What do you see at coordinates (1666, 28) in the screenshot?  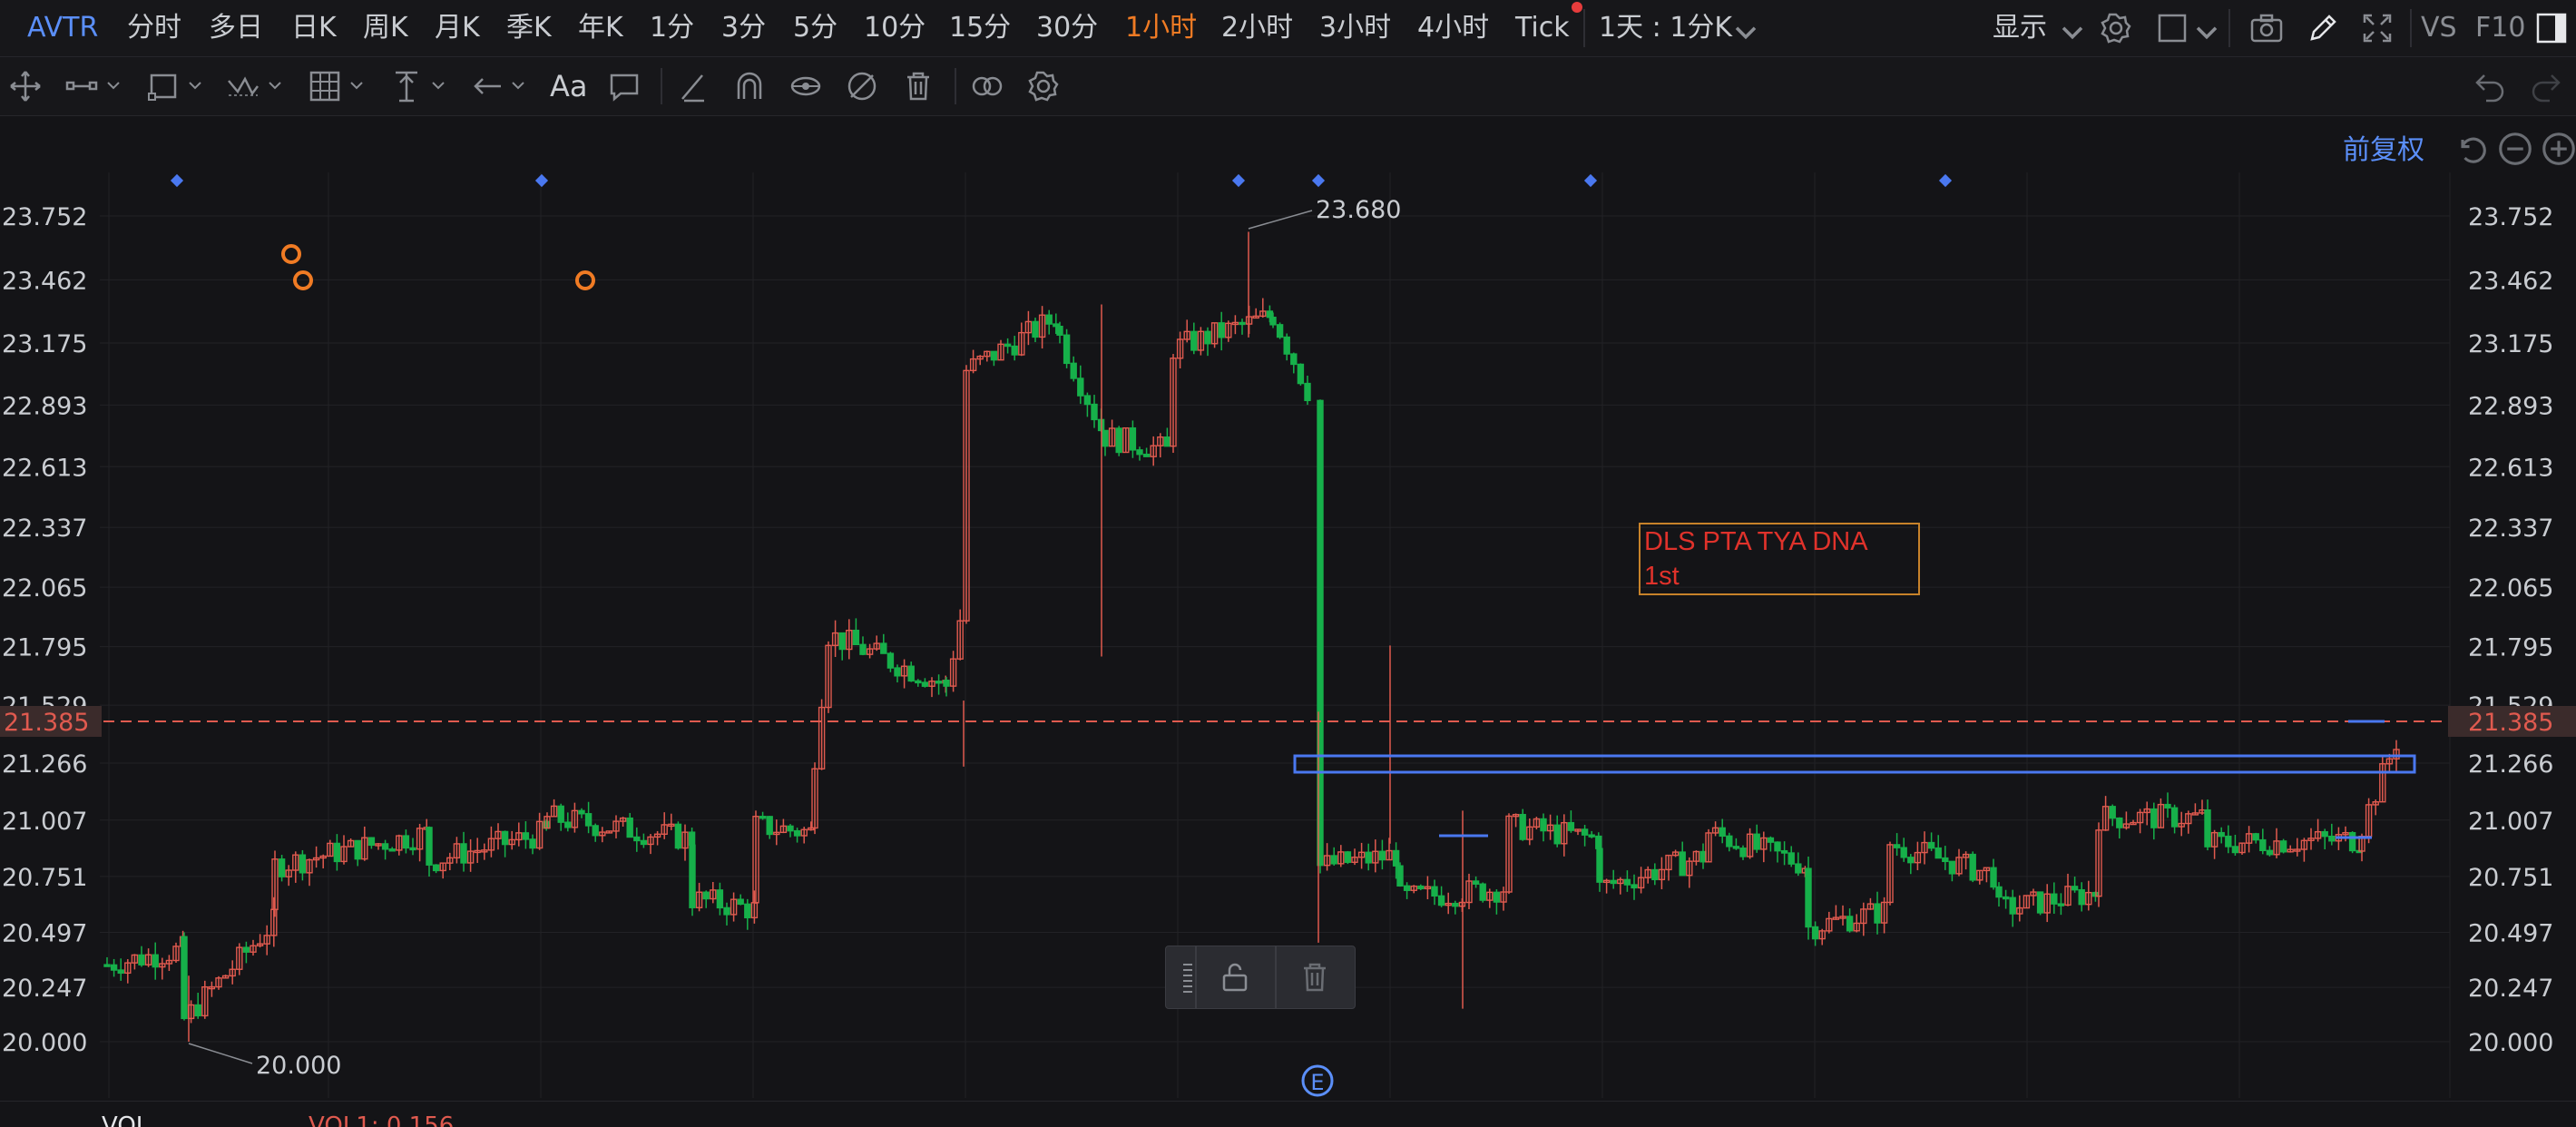 I see `interval-selector: 1天 : 1分K` at bounding box center [1666, 28].